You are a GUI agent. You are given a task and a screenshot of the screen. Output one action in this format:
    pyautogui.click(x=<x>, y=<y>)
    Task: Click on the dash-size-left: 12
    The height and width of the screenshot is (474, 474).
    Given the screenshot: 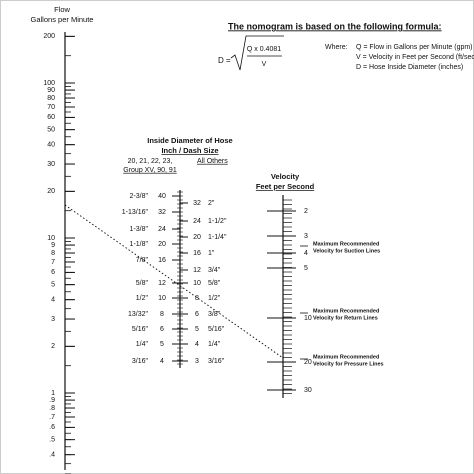 What is the action you would take?
    pyautogui.click(x=162, y=283)
    